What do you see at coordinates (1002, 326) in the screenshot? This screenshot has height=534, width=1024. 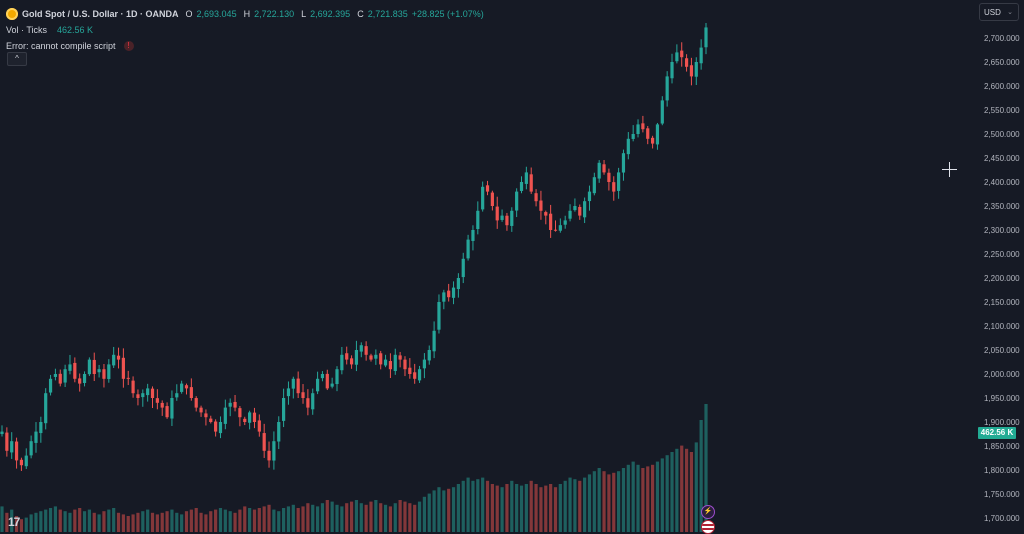 I see `price-axis-tick: 2,100.000` at bounding box center [1002, 326].